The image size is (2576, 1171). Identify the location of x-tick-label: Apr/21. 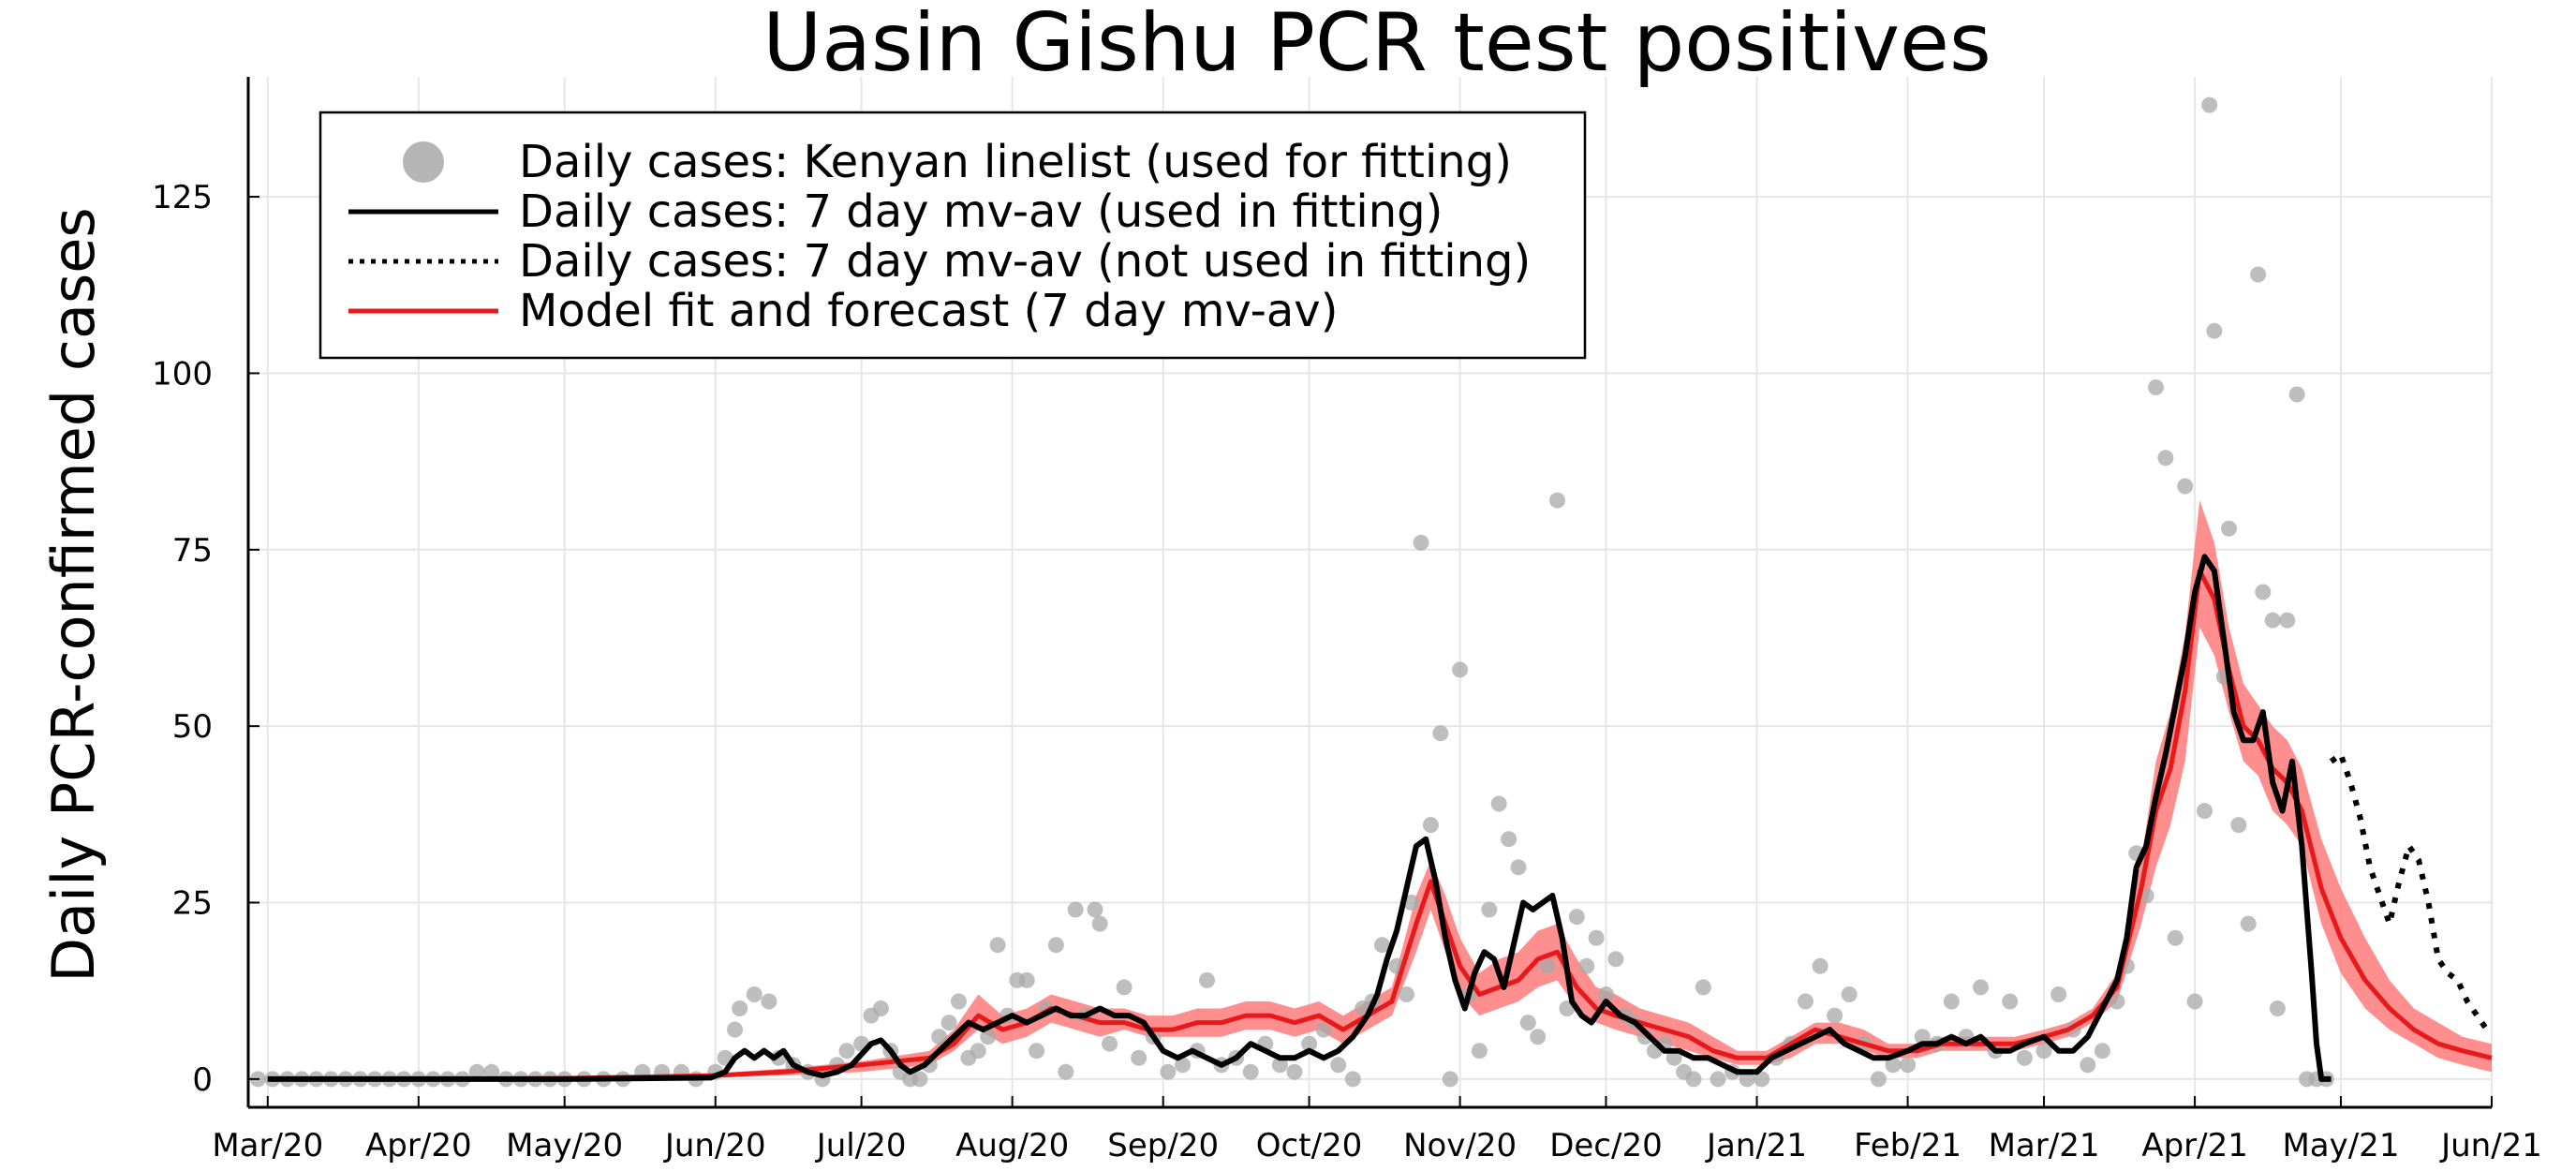
(2194, 1145).